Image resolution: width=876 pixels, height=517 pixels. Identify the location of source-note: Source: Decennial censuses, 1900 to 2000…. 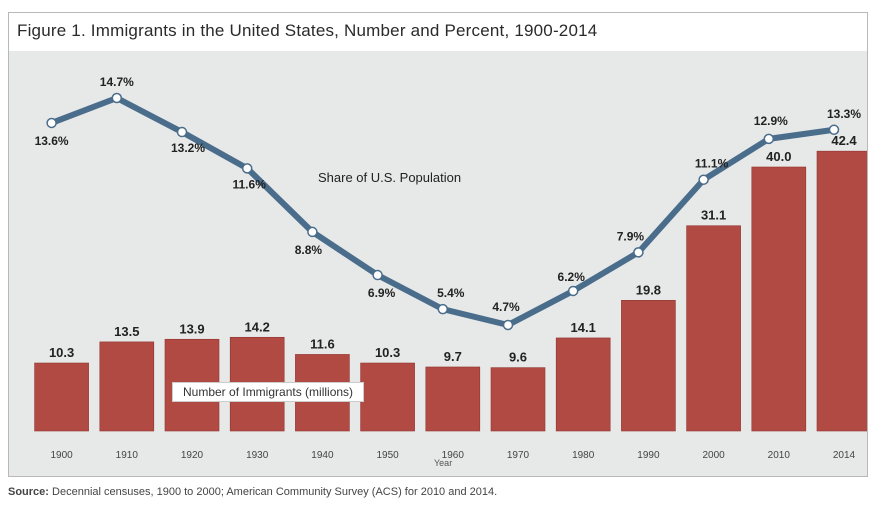
(438, 492).